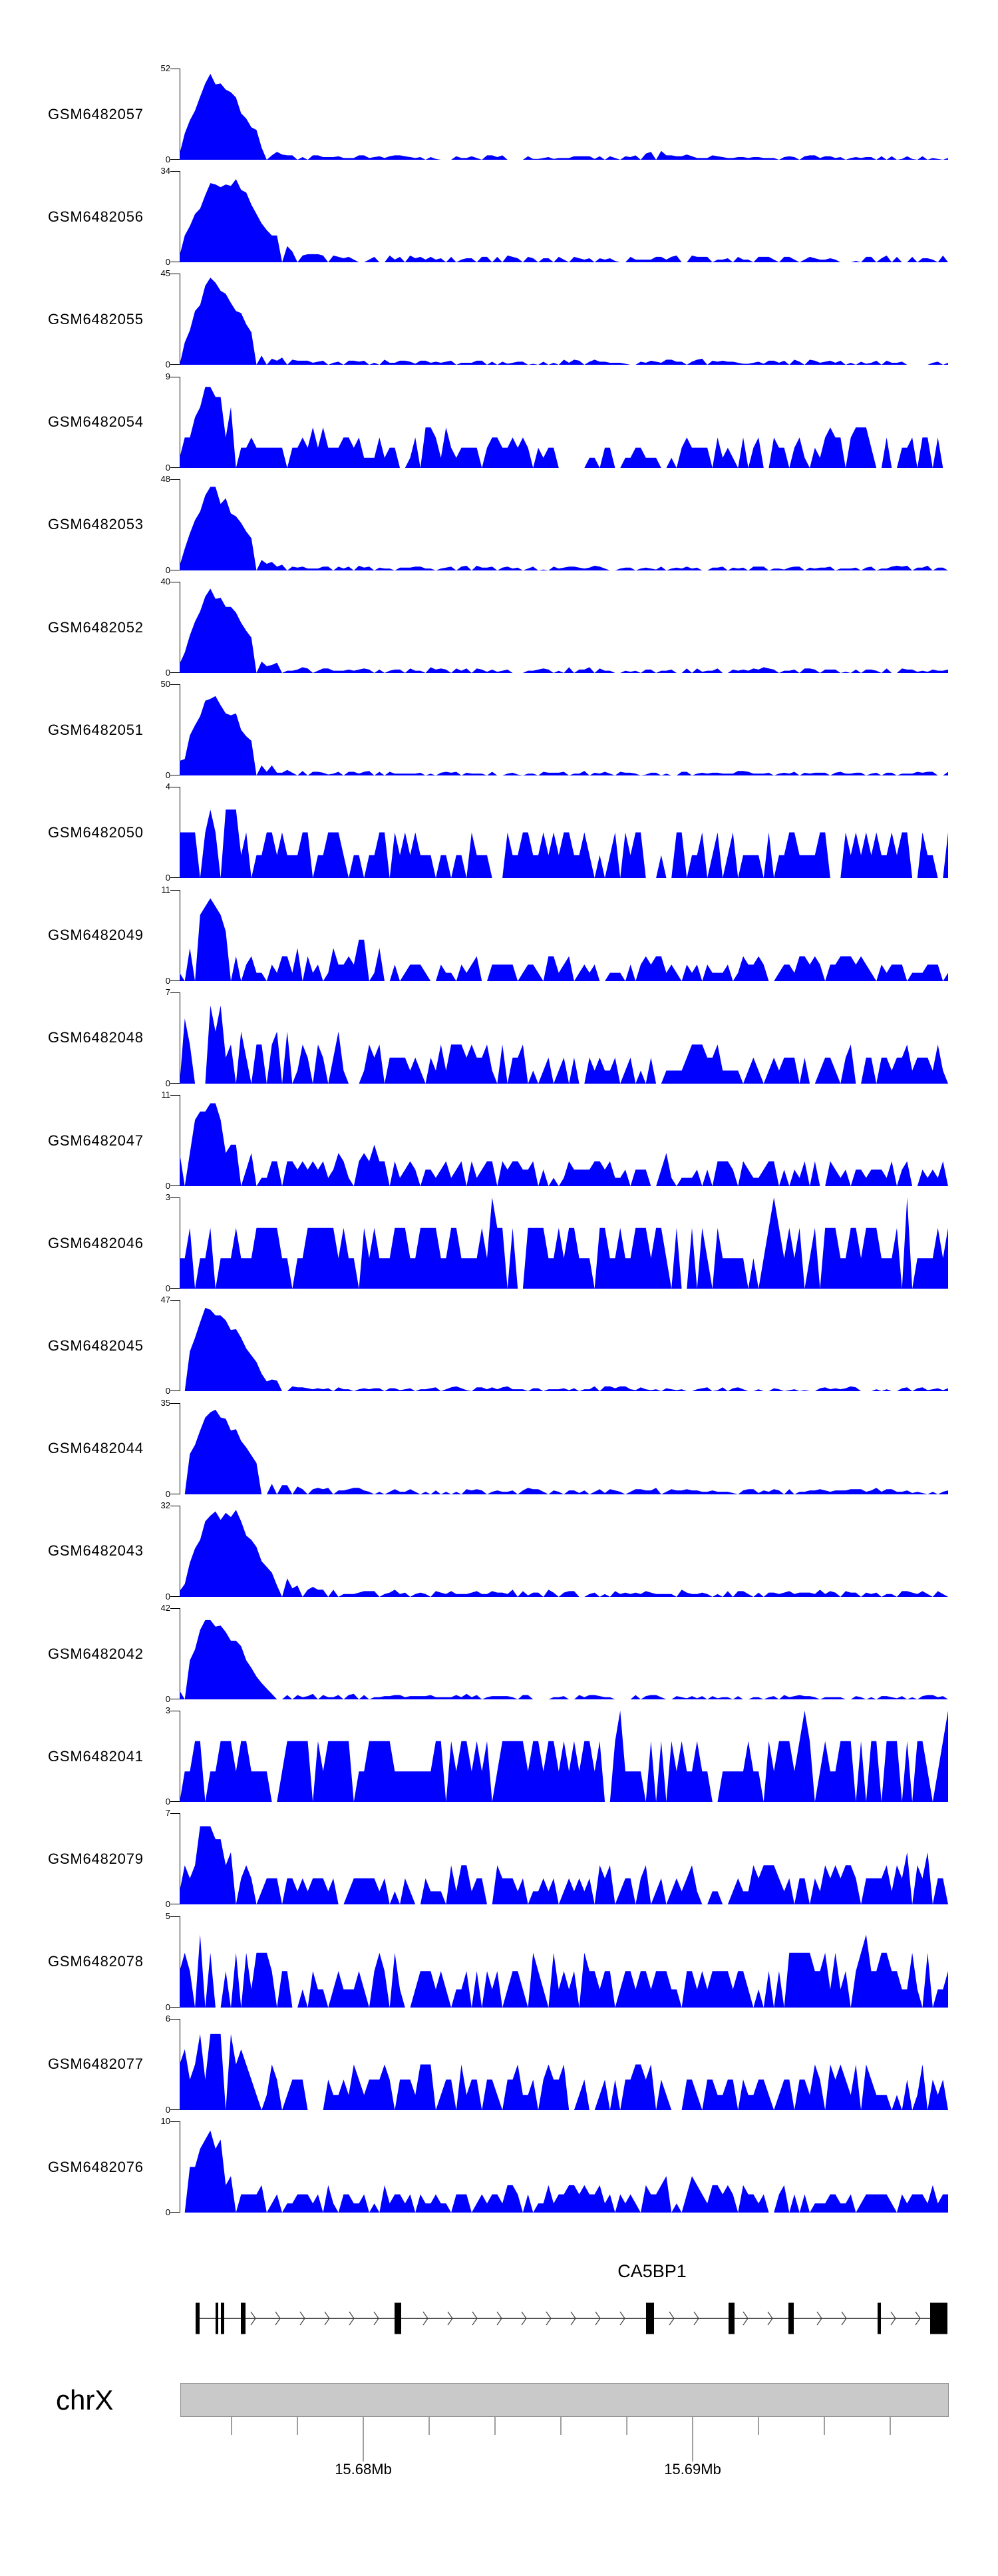  I want to click on coverage-track-row: GSM6482048 7 0, so click(499, 1037).